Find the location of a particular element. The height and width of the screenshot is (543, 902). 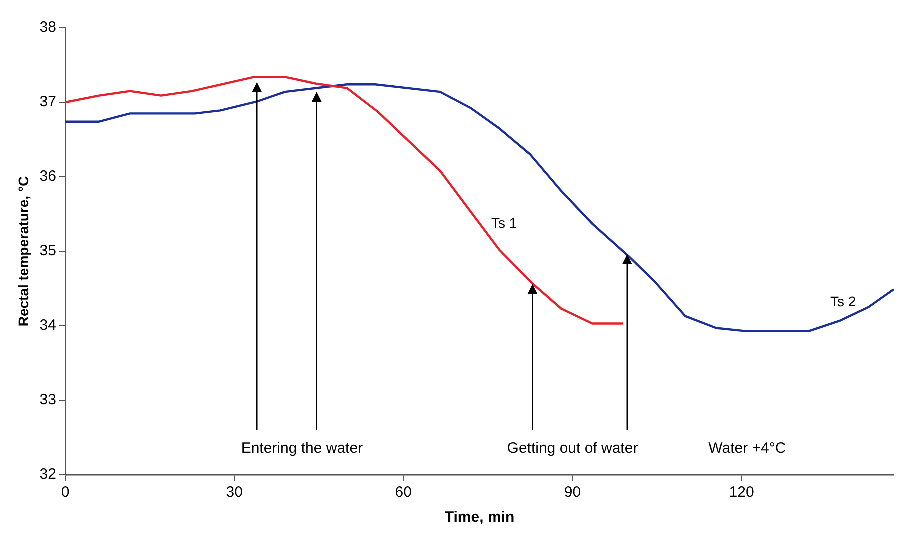

y-tick-label: 32 is located at coordinates (48, 475).